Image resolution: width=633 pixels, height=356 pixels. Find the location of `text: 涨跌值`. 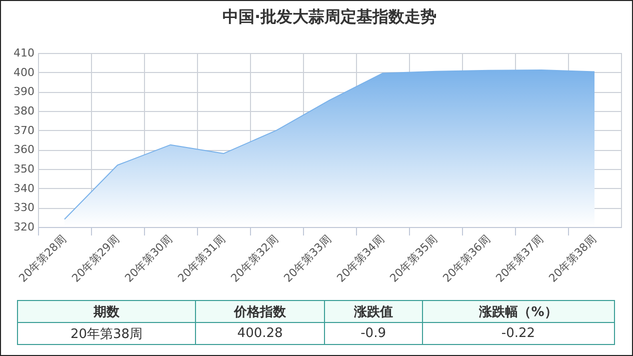

text: 涨跌值 is located at coordinates (373, 311).